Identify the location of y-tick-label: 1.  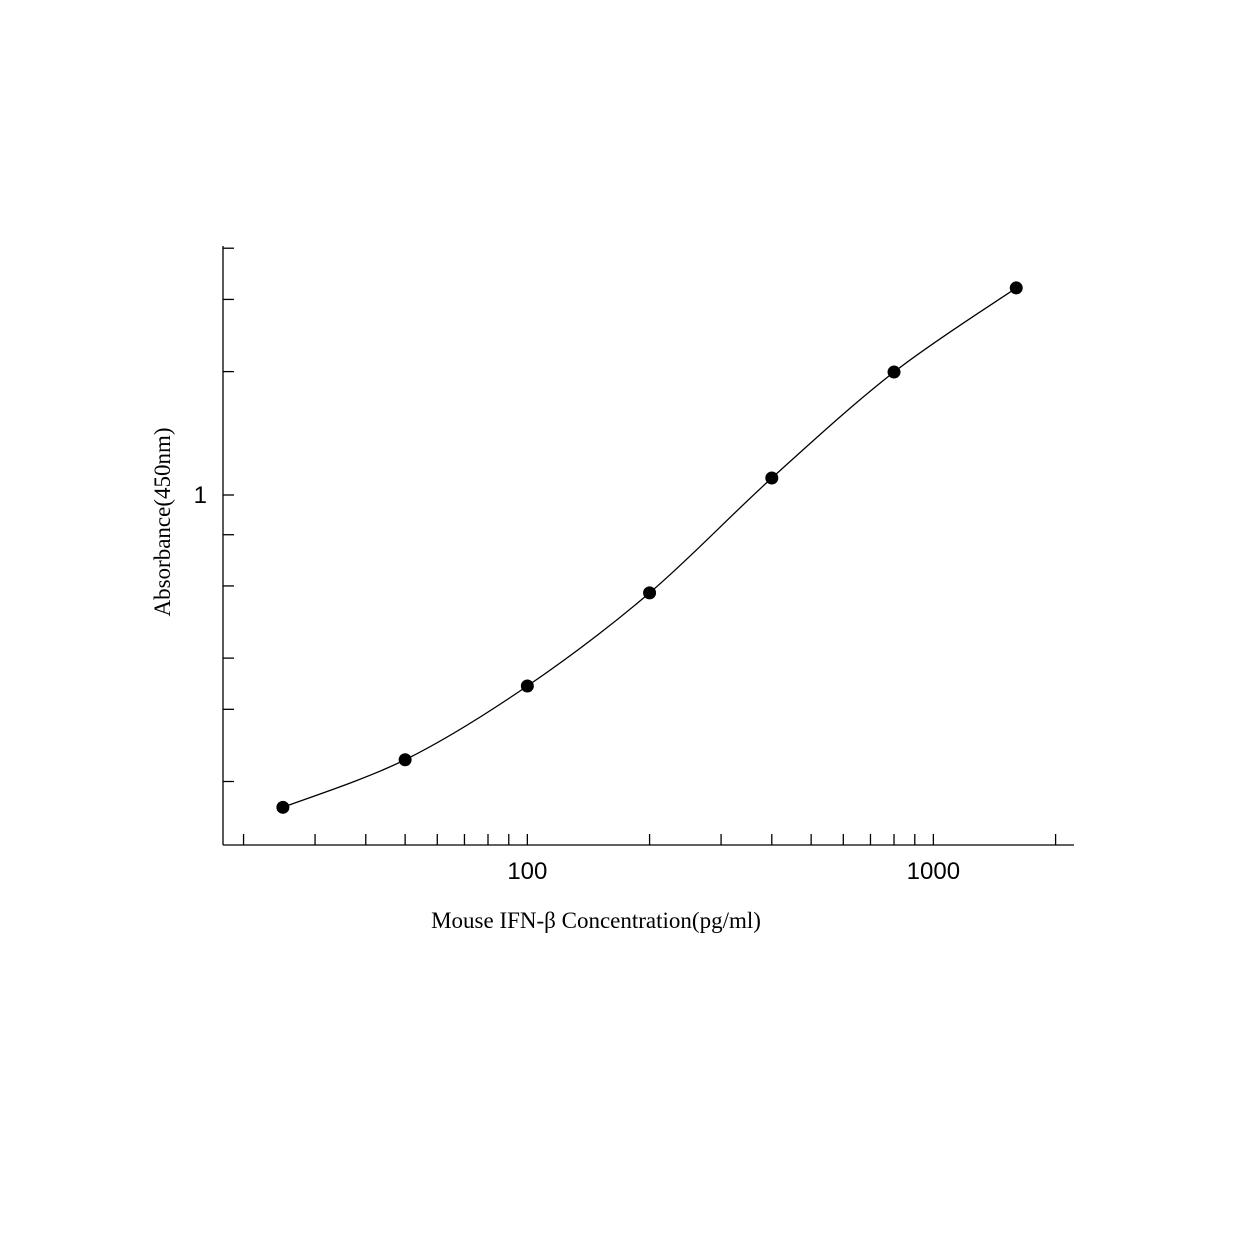
(200, 495).